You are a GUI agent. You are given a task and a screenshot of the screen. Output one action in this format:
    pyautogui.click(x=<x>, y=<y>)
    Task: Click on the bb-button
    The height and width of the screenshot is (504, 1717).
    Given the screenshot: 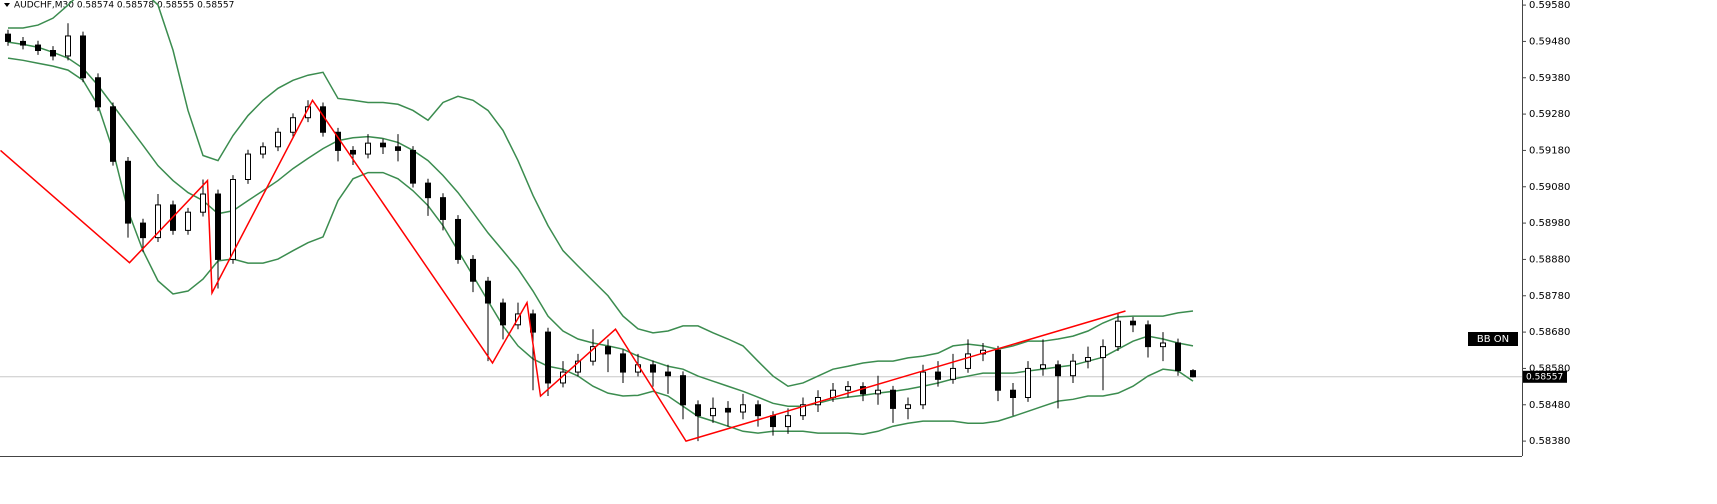 What is the action you would take?
    pyautogui.click(x=1493, y=339)
    